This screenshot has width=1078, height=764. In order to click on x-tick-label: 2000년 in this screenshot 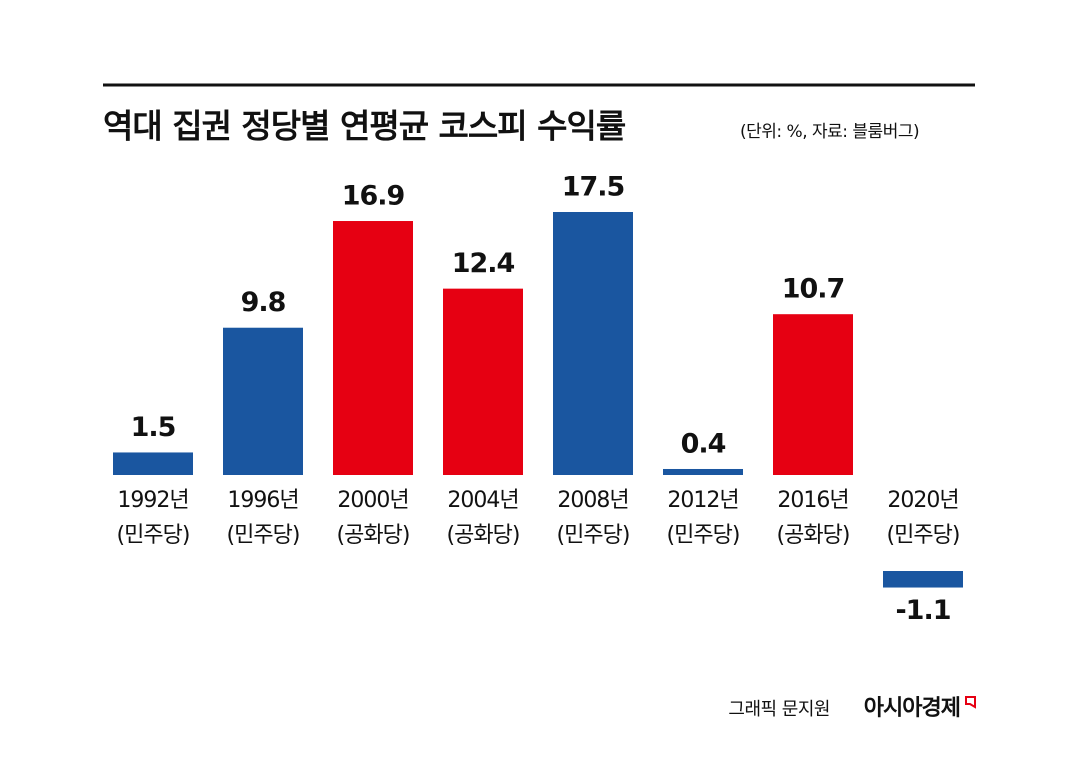, I will do `click(372, 500)`.